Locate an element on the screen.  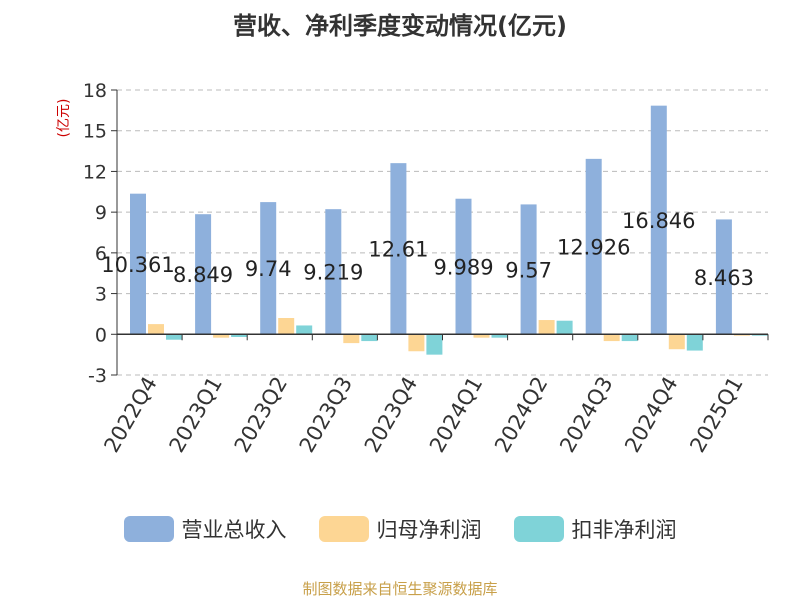
y-tick-label: 12 is located at coordinates (95, 172).